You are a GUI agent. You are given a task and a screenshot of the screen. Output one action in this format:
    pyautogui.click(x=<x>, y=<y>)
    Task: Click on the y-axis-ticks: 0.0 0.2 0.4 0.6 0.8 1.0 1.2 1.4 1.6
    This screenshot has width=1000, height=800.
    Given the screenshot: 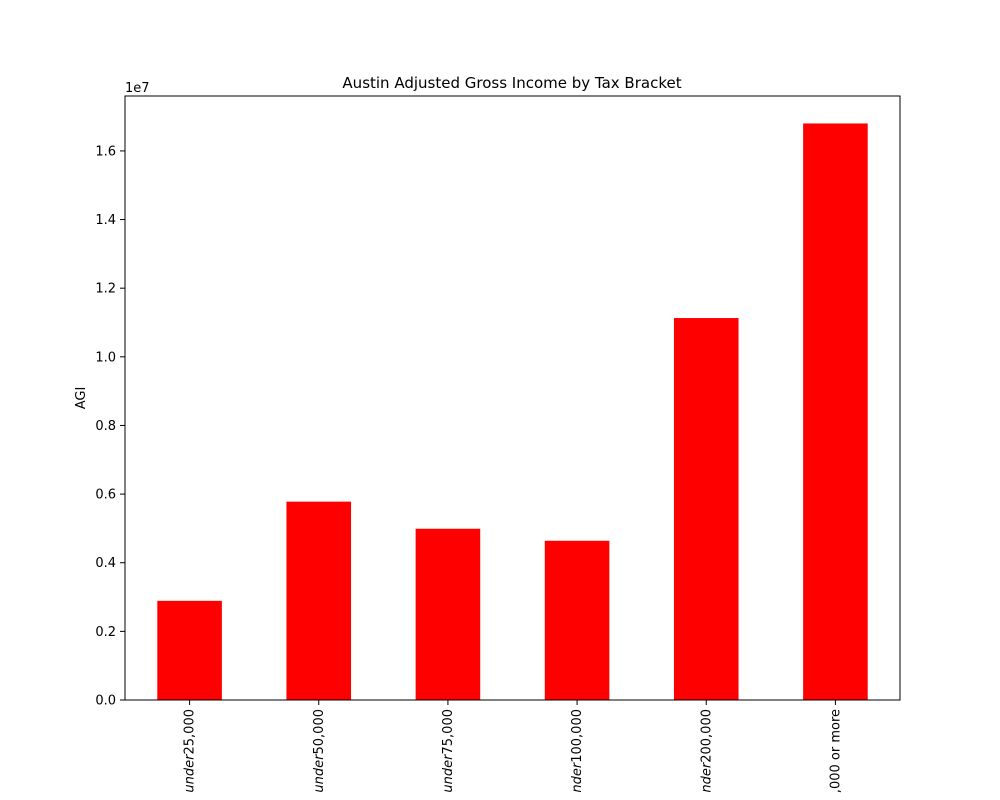 What is the action you would take?
    pyautogui.click(x=110, y=426)
    